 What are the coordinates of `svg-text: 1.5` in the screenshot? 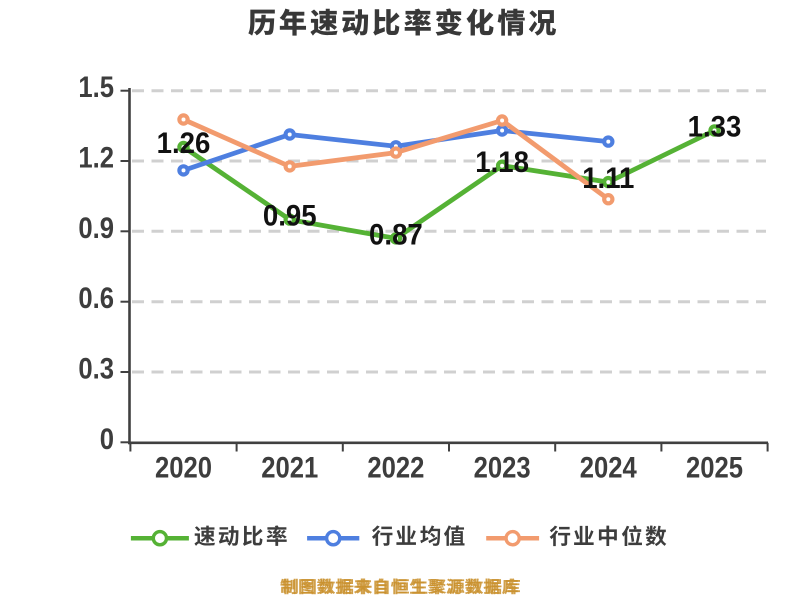 It's located at (96, 86).